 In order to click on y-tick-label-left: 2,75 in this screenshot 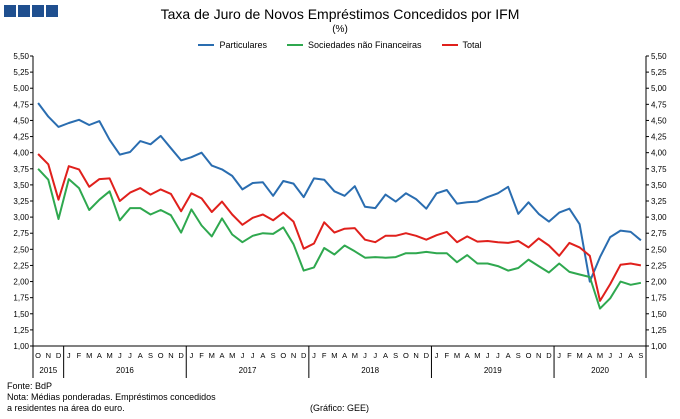, I will do `click(21, 233)`.